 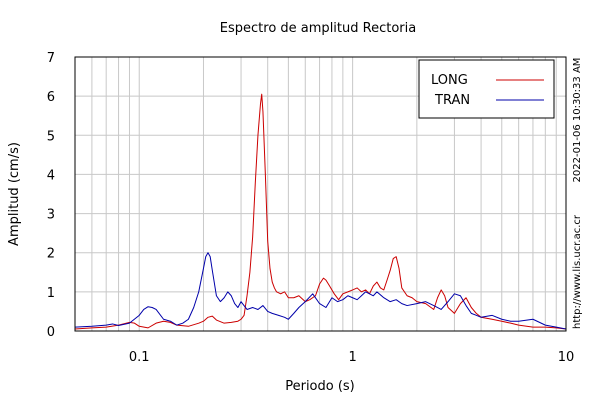 I want to click on y-tick-label: 4, so click(x=51, y=175).